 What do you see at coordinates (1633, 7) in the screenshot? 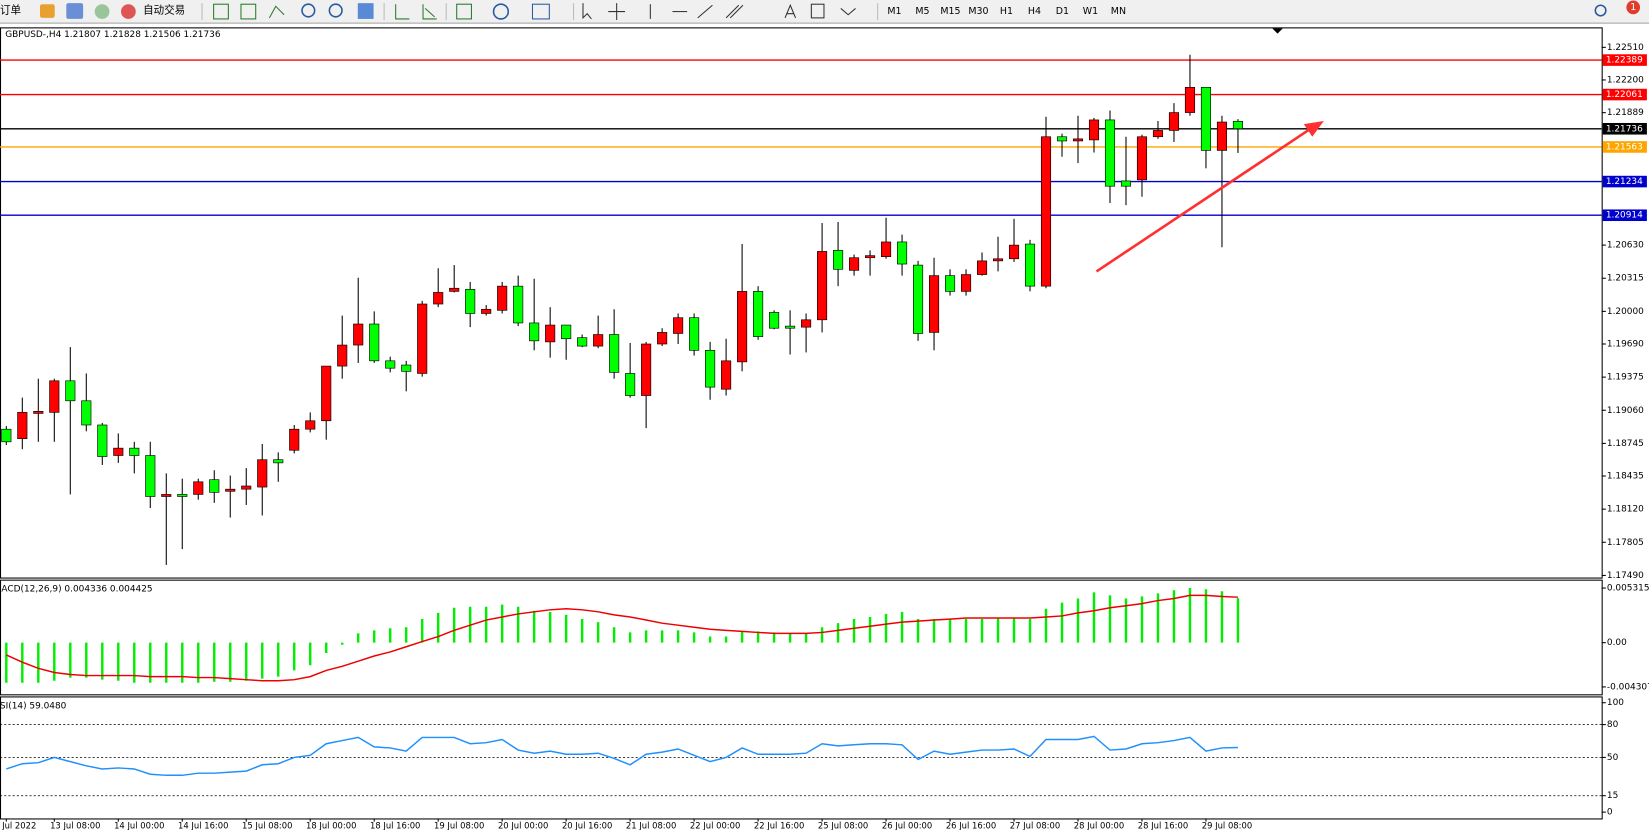
I see `notification-badge` at bounding box center [1633, 7].